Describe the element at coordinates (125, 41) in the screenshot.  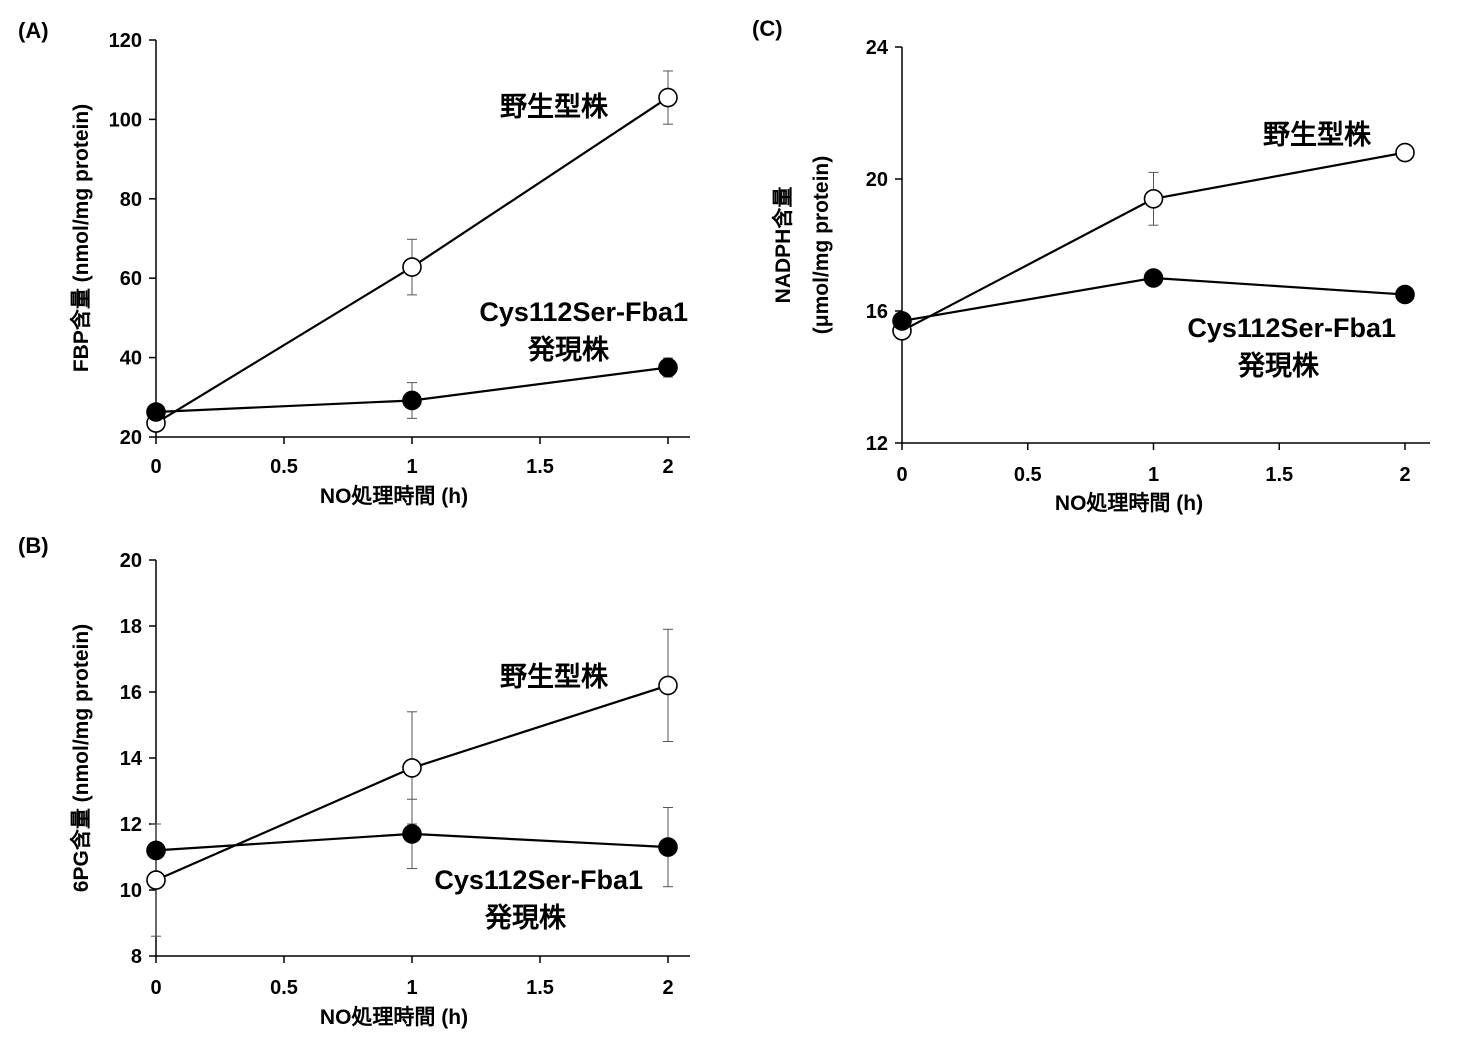
I see `y-tick-label: 120` at that location.